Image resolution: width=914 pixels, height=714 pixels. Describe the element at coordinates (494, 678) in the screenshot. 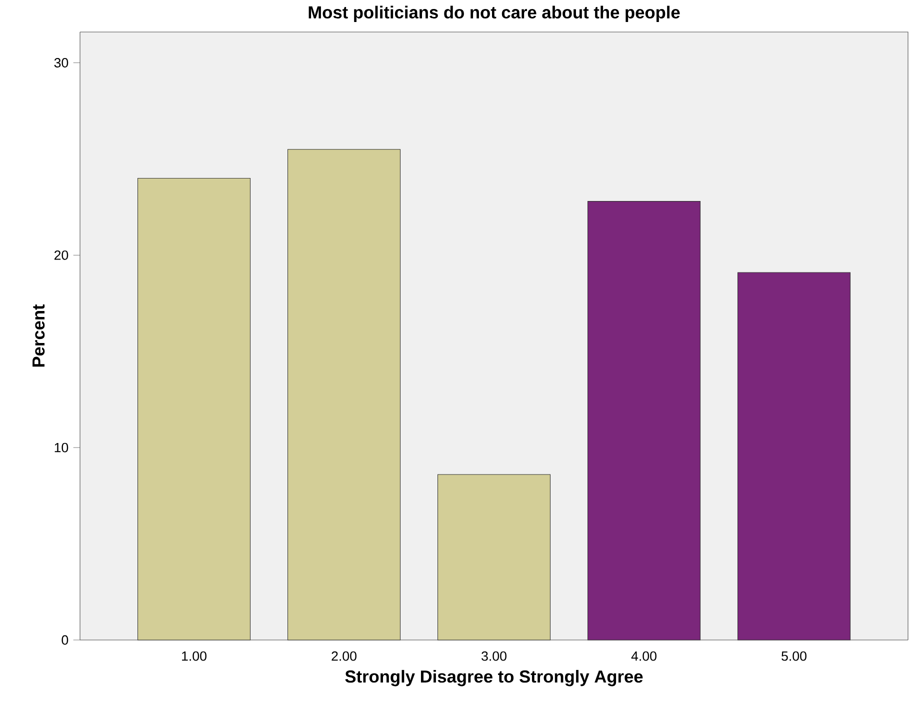

I see `x-axis-title: Strongly Disagree to Strongly Agree` at that location.